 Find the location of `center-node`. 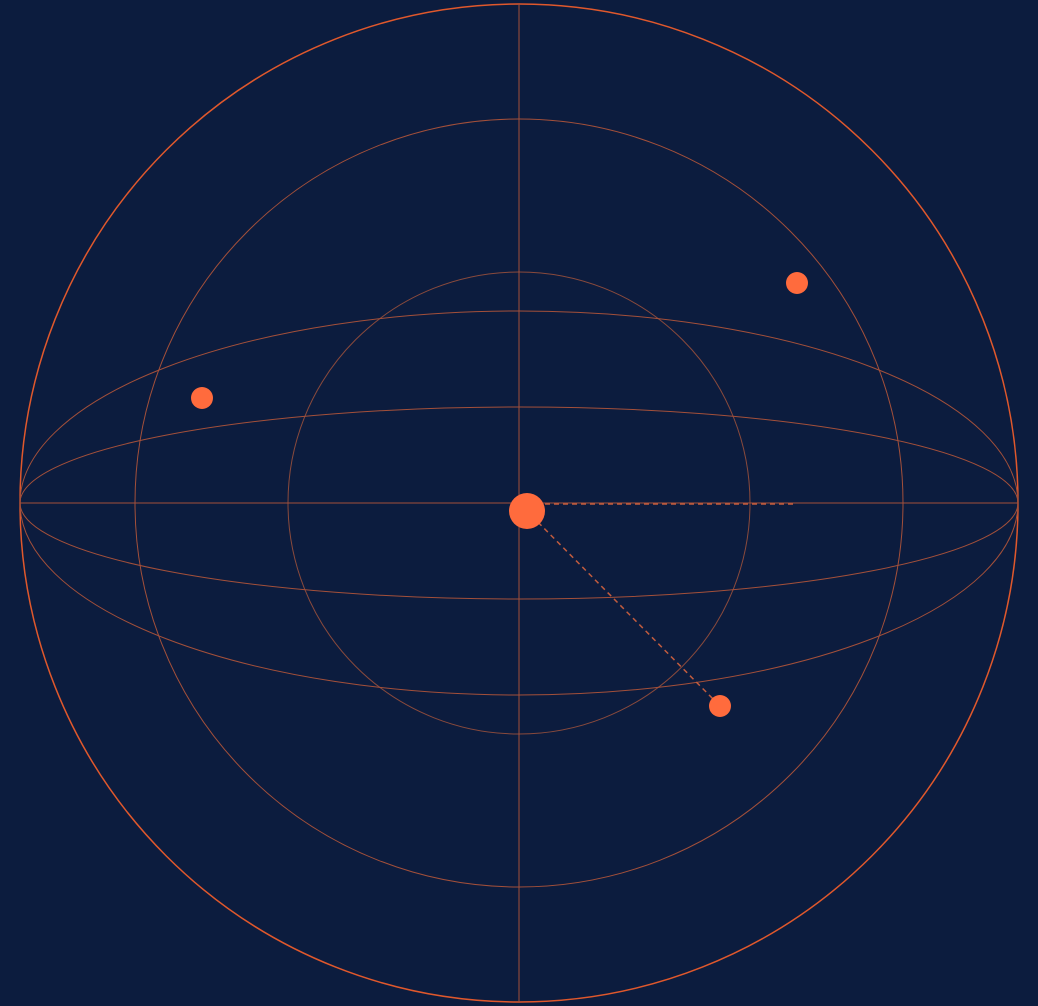

center-node is located at coordinates (527, 511).